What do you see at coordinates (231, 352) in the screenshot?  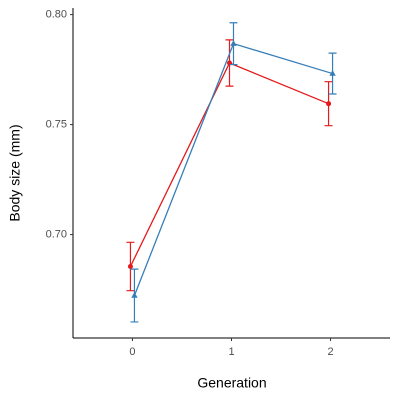 I see `x-tick-label: 1` at bounding box center [231, 352].